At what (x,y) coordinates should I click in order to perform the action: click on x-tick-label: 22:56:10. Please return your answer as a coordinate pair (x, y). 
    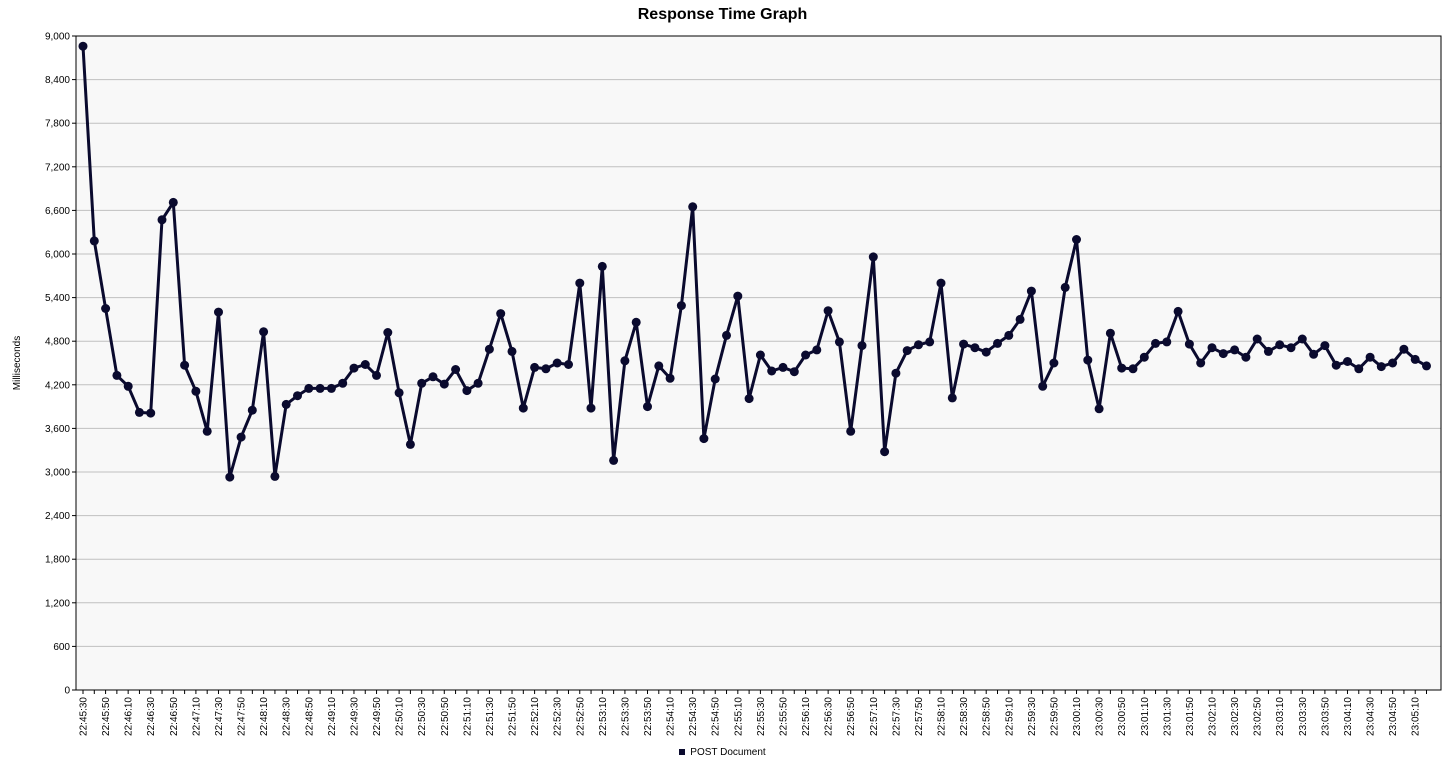
    Looking at the image, I should click on (806, 716).